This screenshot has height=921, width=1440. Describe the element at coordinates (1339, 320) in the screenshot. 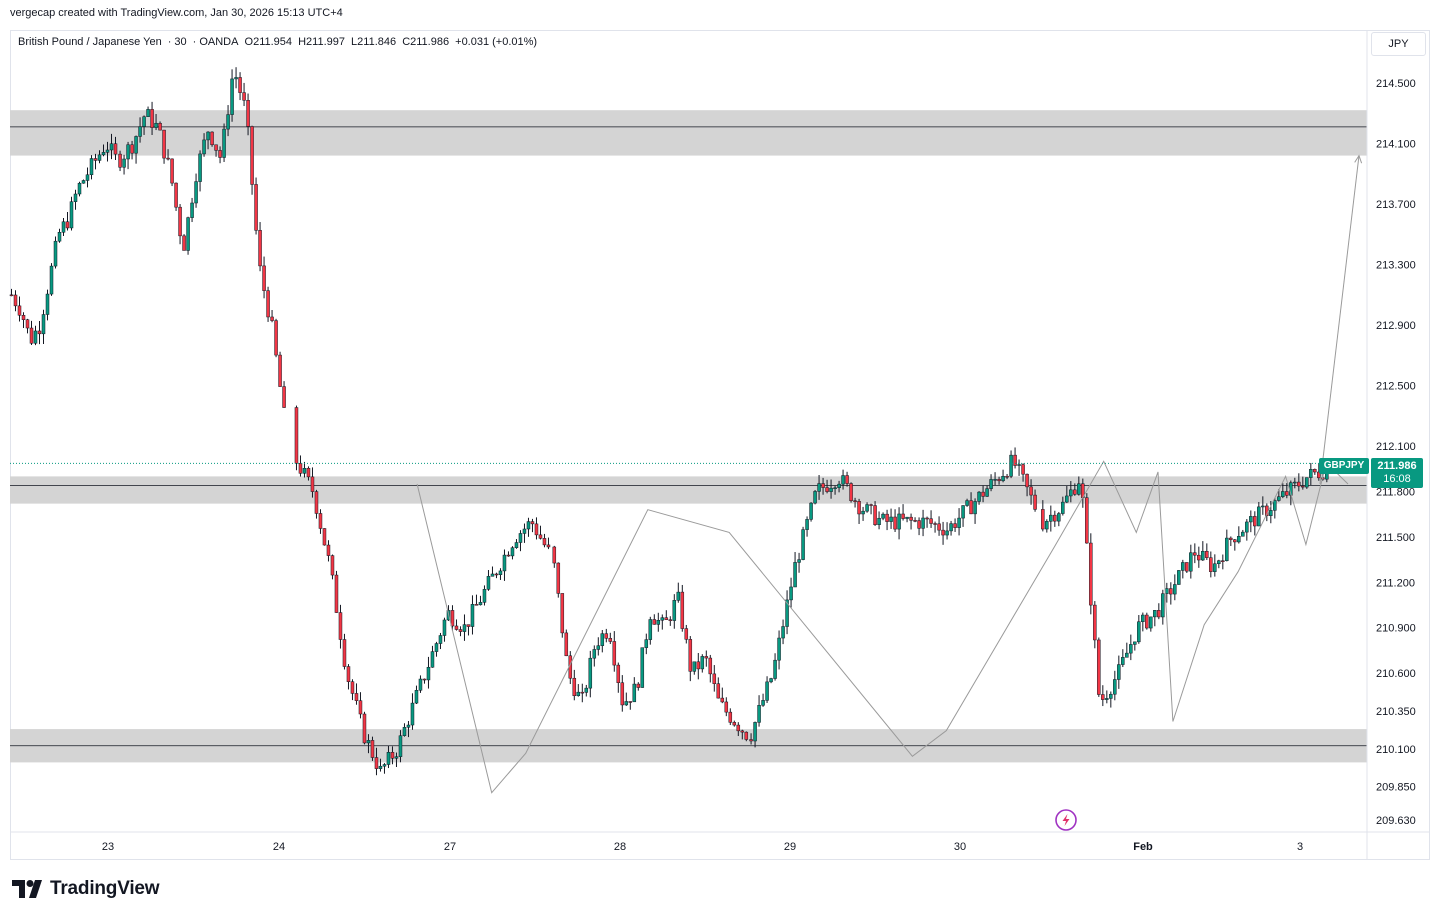

I see `projection-arrow-line` at that location.